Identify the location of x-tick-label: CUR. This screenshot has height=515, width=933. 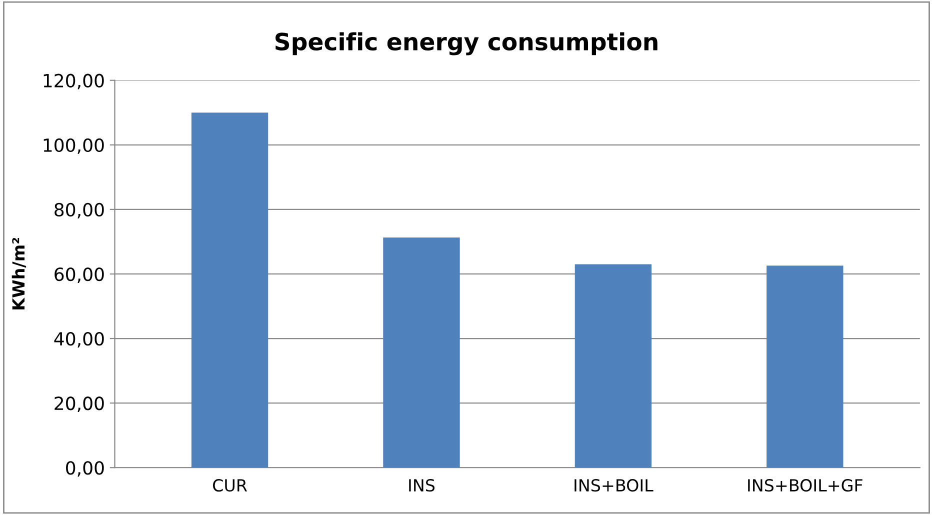
(230, 485).